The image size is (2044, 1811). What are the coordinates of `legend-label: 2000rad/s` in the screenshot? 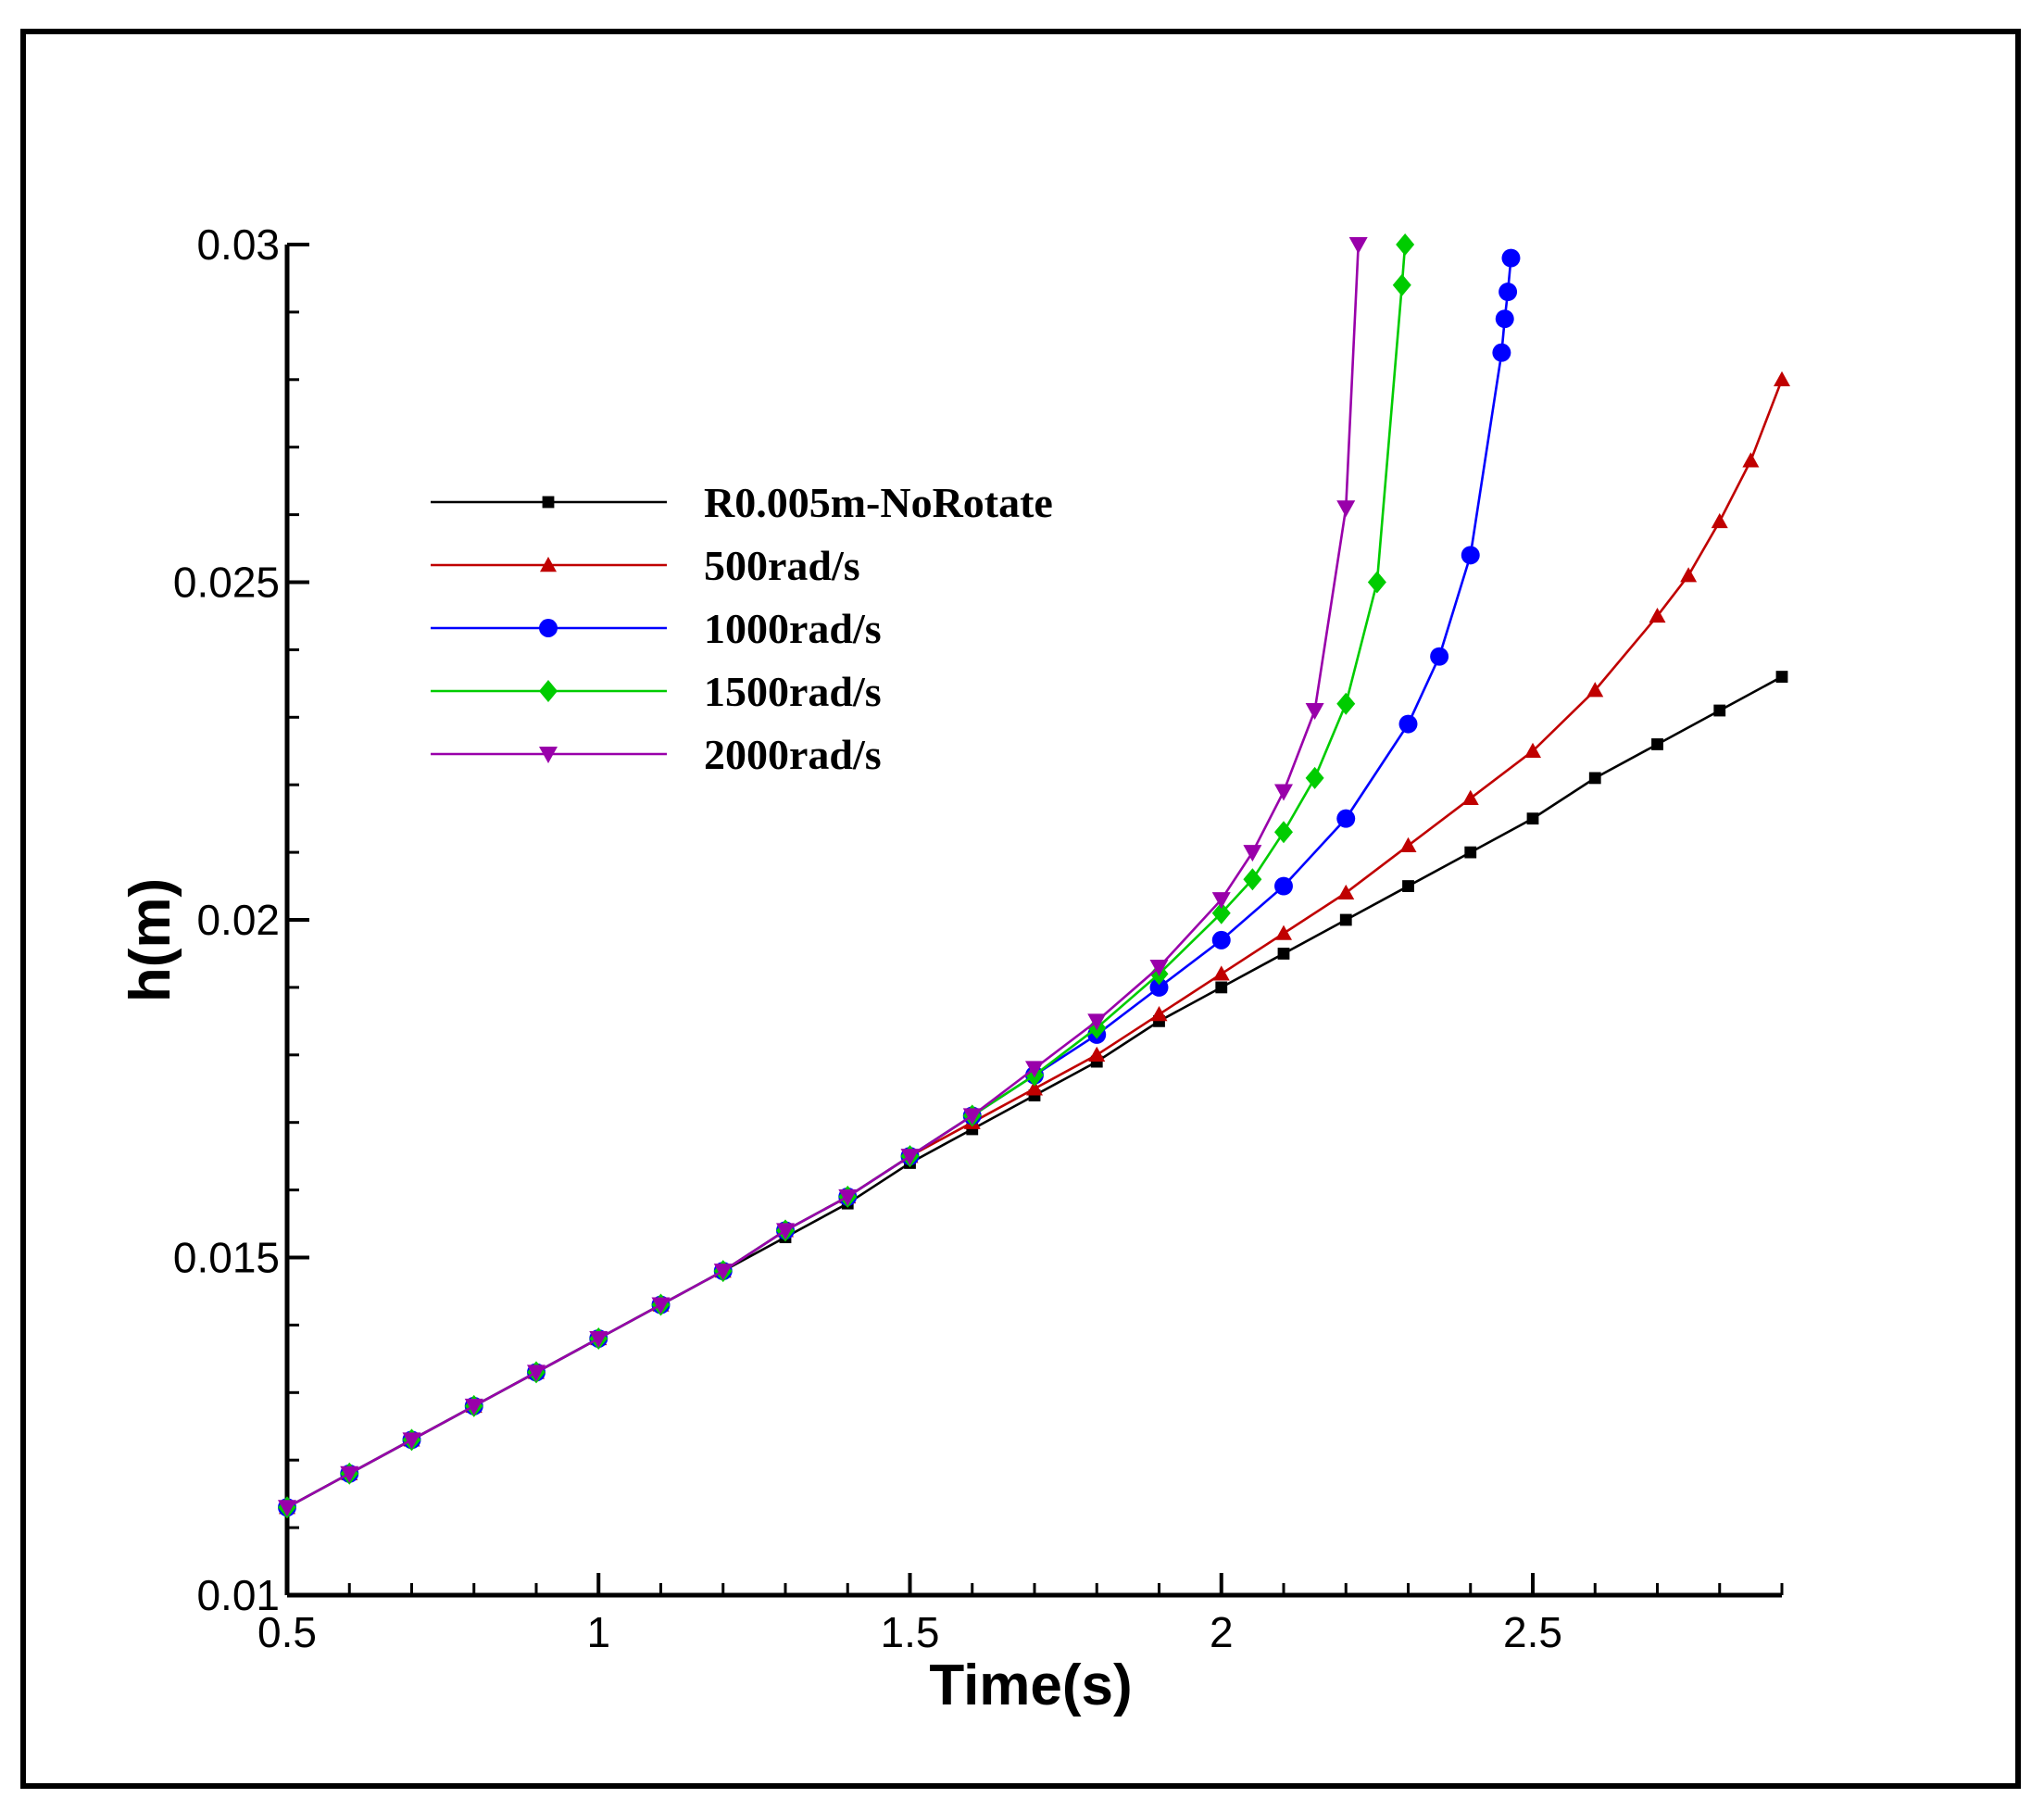 It's located at (793, 755).